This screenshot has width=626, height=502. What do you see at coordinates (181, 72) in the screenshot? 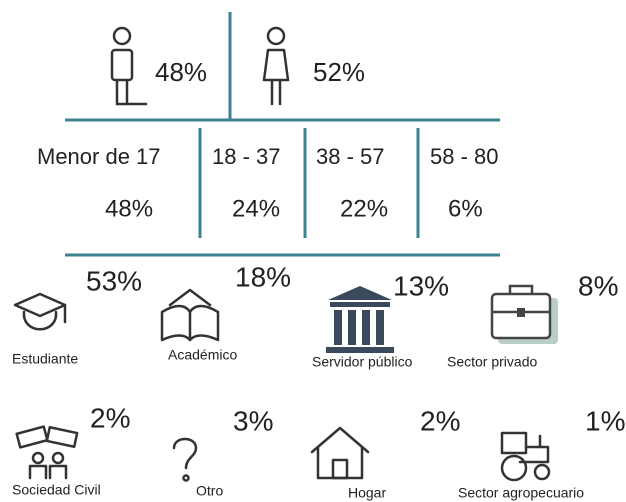
I see `gender-value: 48%` at bounding box center [181, 72].